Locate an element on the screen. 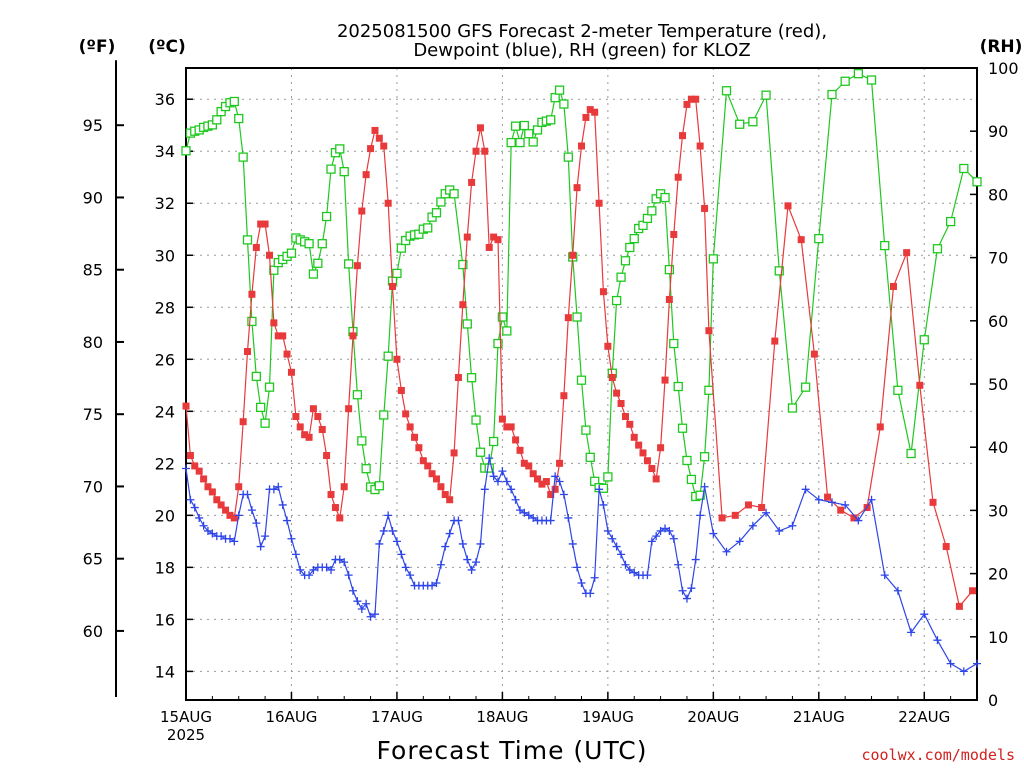 The width and height of the screenshot is (1024, 768). watermark: coolwx.com/models is located at coordinates (938, 755).